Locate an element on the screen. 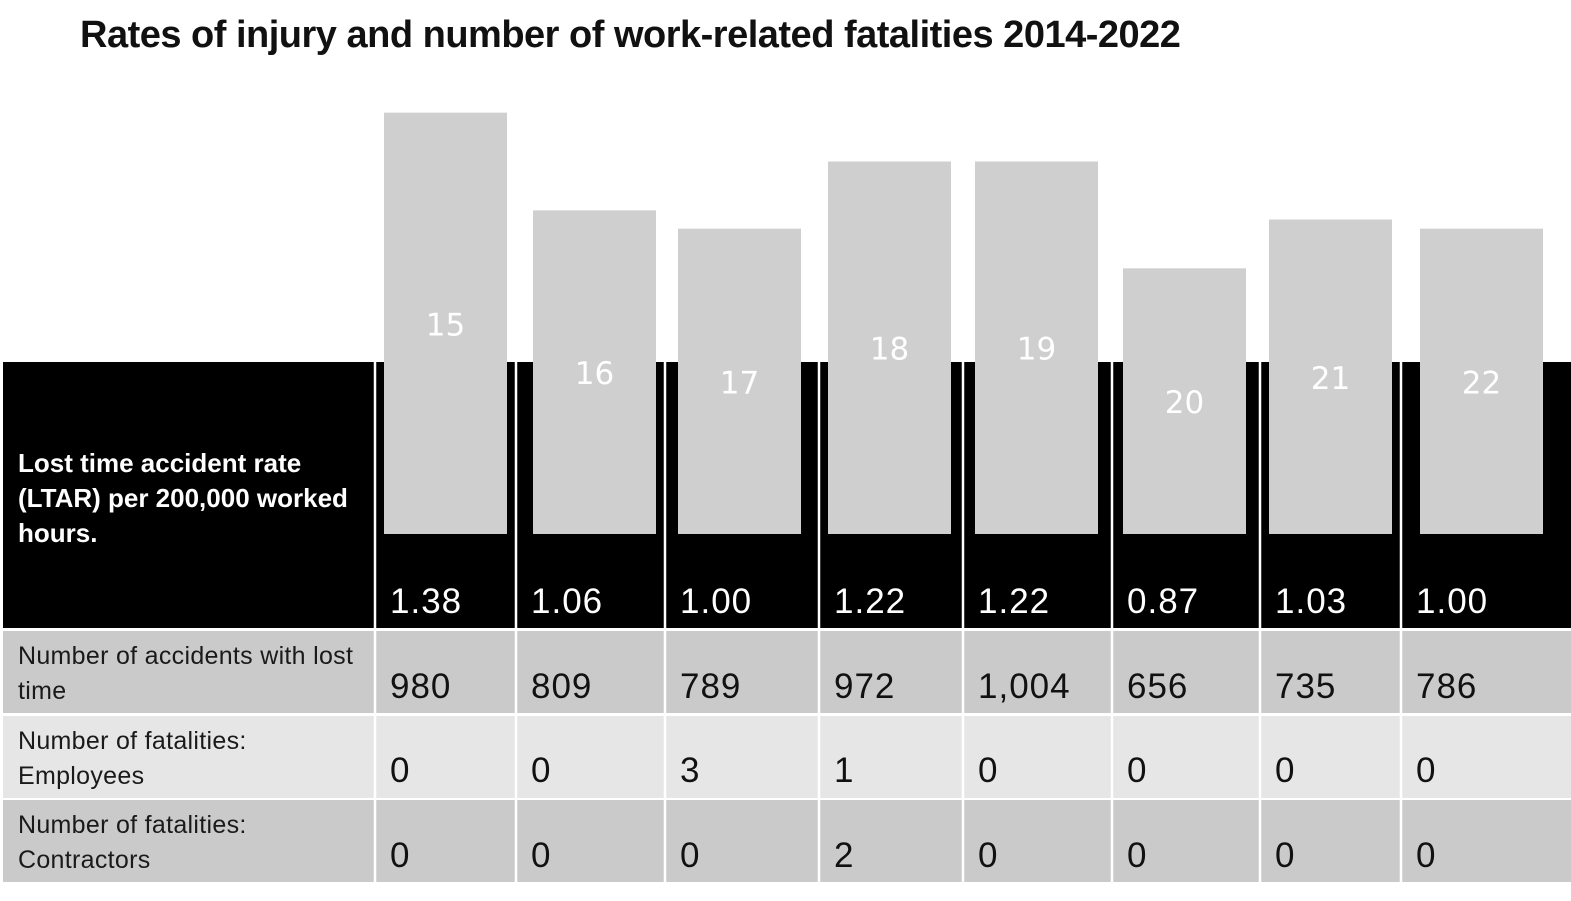  fatalities-employees-row-label: Number of fatalities: Employees is located at coordinates (132, 758).